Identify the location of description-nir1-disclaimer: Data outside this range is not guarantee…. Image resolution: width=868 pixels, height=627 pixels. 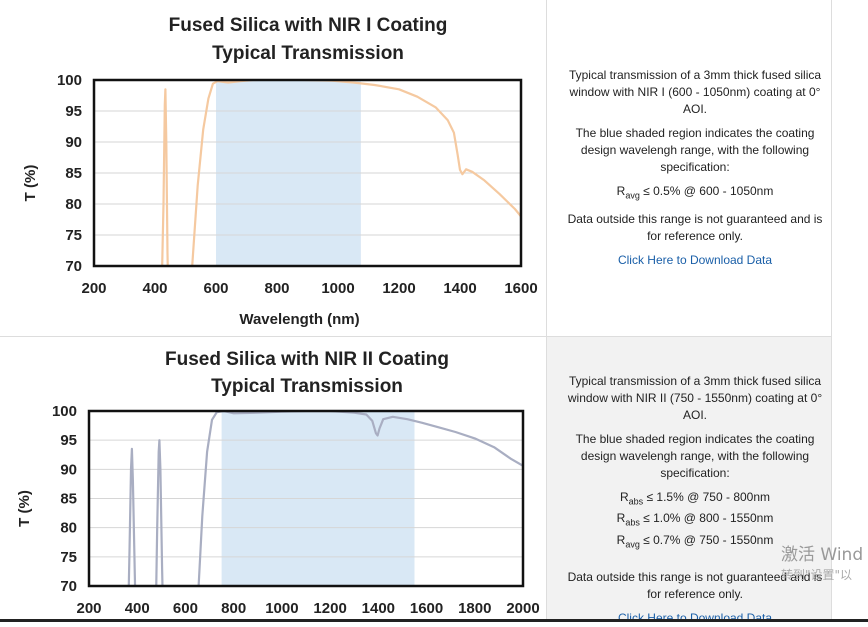
(695, 228).